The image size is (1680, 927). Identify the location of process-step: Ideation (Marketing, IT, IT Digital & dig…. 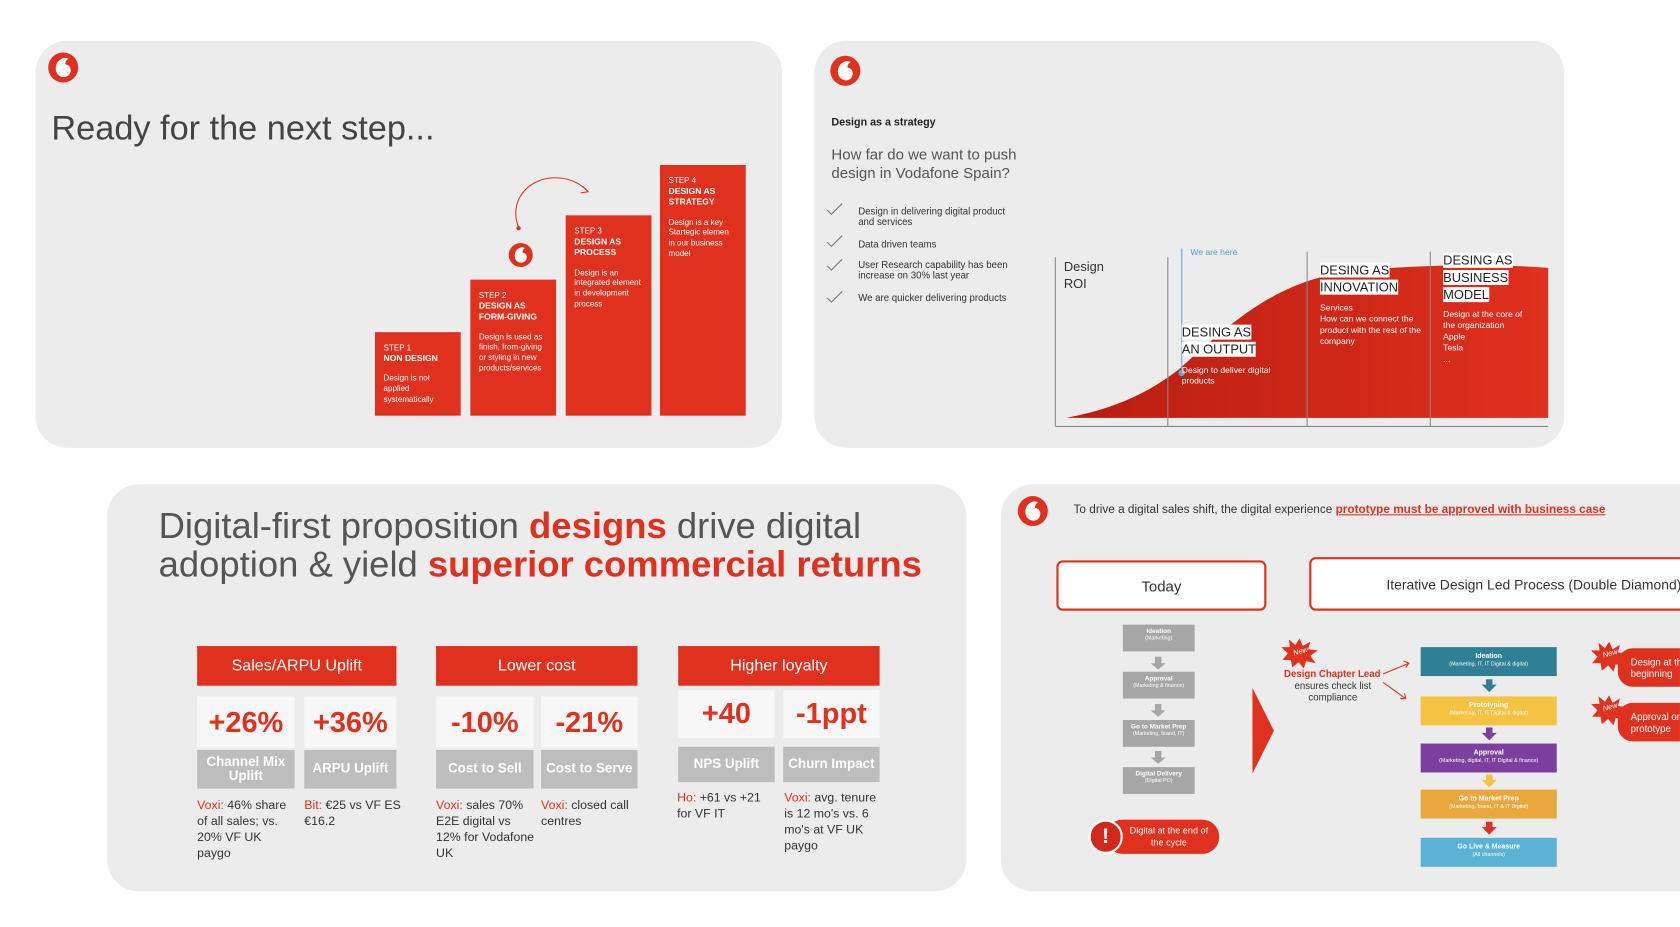
(1488, 662).